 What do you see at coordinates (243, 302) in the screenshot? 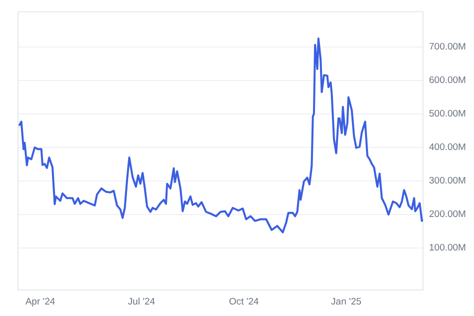
I see `x-tick-label: Oct '24` at bounding box center [243, 302].